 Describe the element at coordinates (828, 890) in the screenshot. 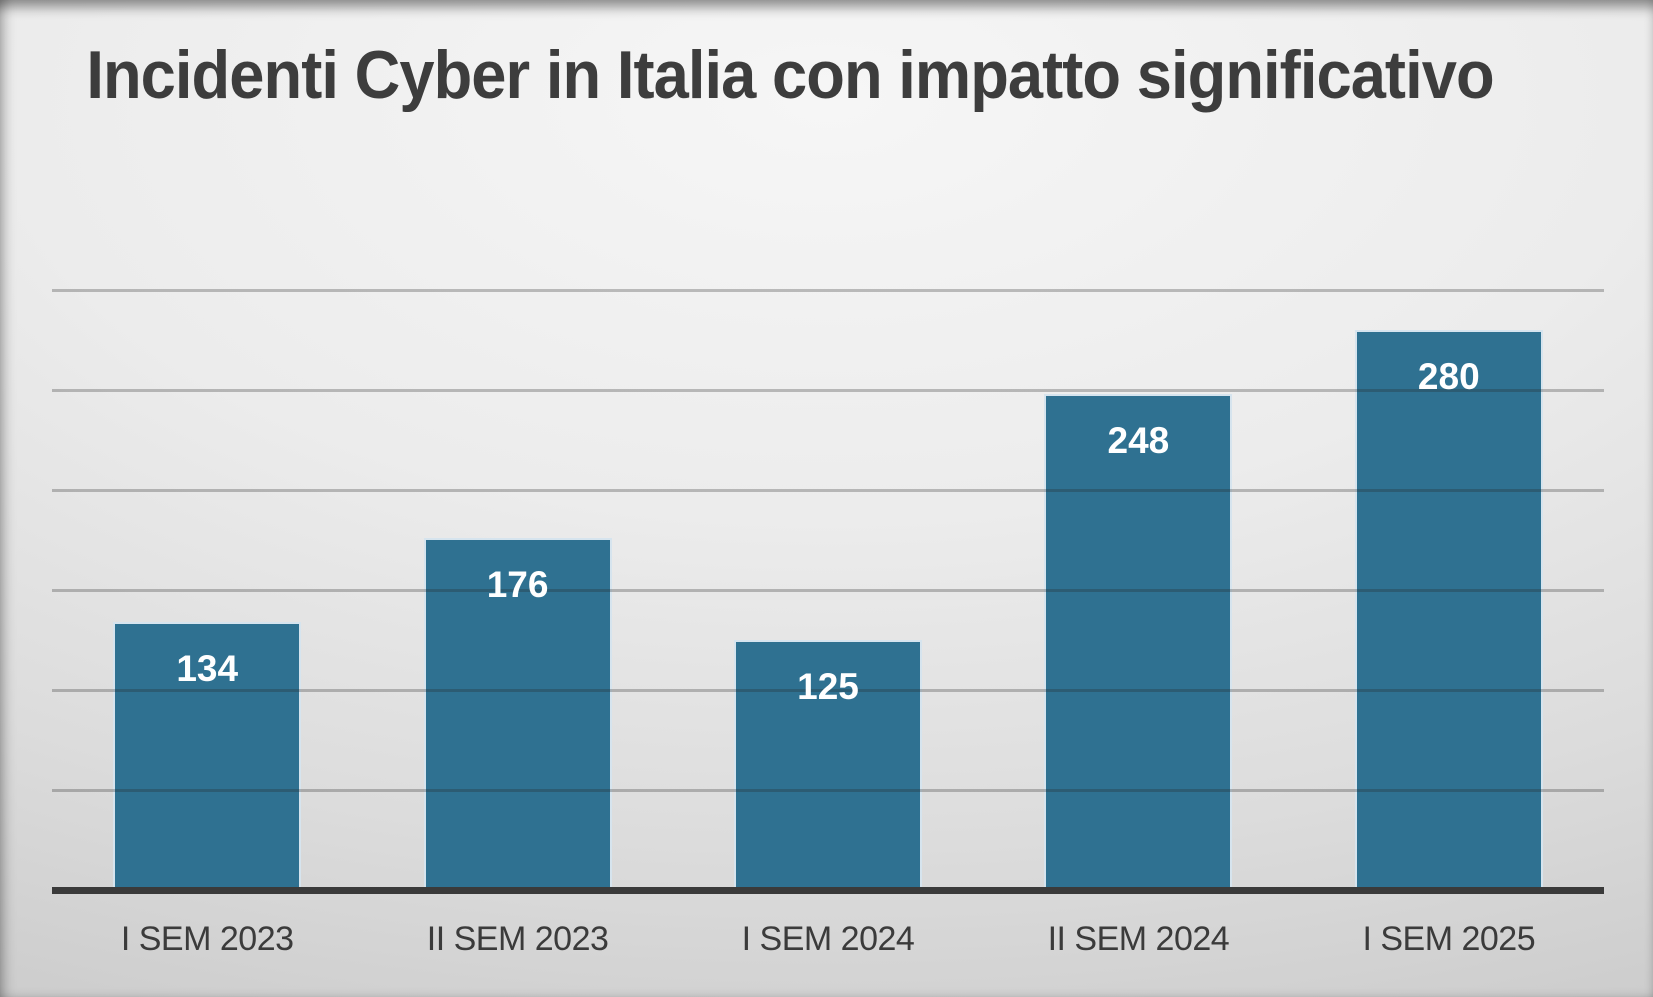

I see `x-axis-line` at that location.